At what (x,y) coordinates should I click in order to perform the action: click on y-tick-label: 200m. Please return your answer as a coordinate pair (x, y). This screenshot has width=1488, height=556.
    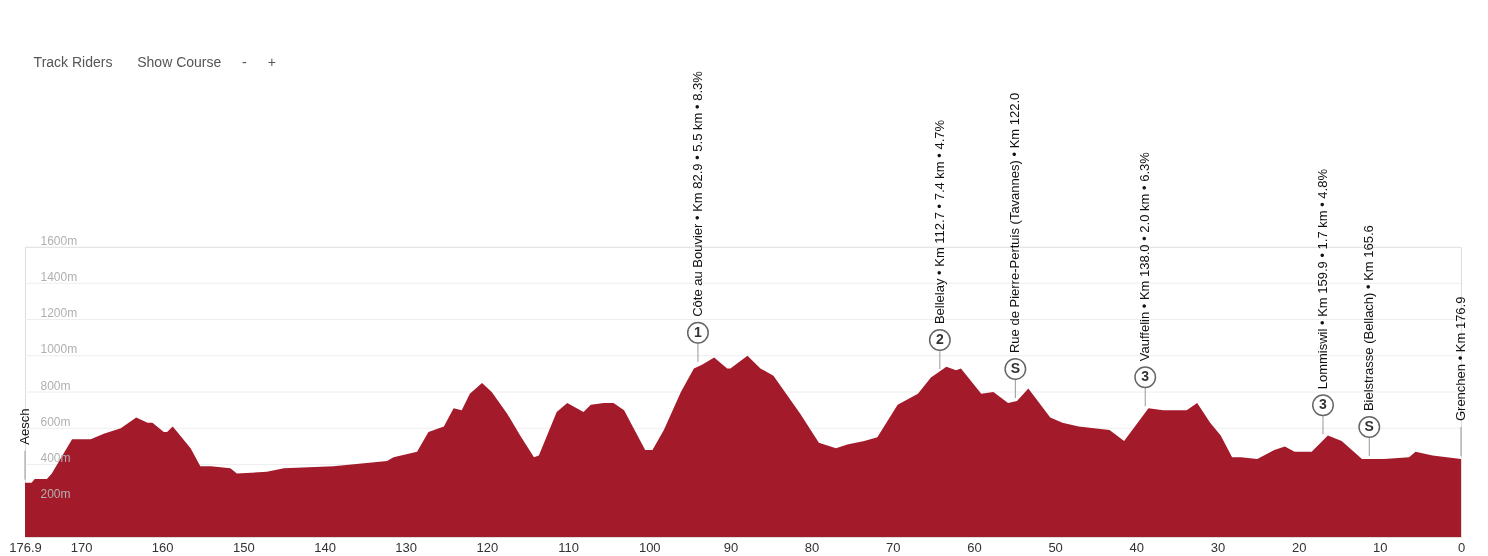
    Looking at the image, I should click on (55, 494).